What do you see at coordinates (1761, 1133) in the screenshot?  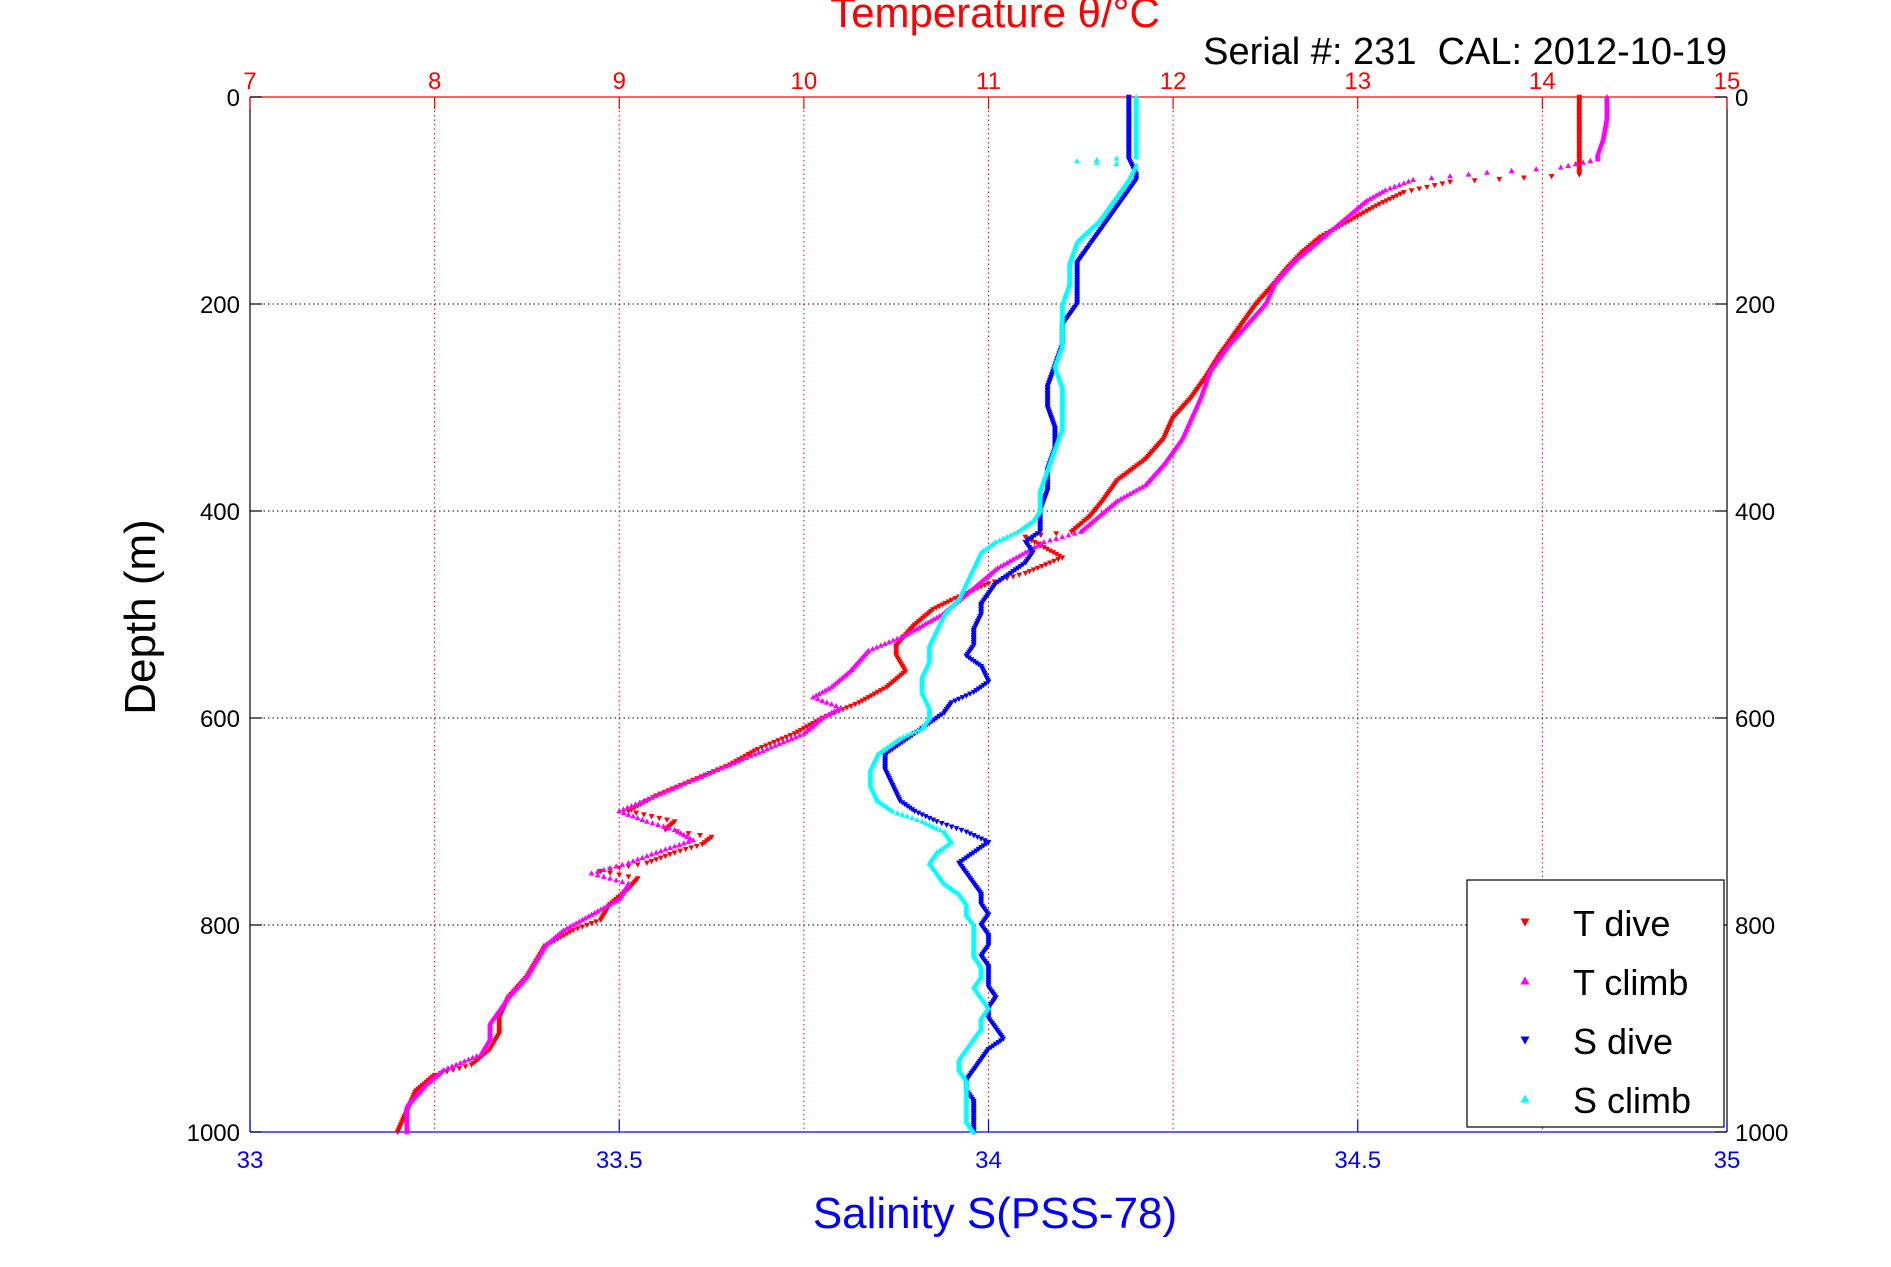 I see `depth-tick-label-right: 1000` at bounding box center [1761, 1133].